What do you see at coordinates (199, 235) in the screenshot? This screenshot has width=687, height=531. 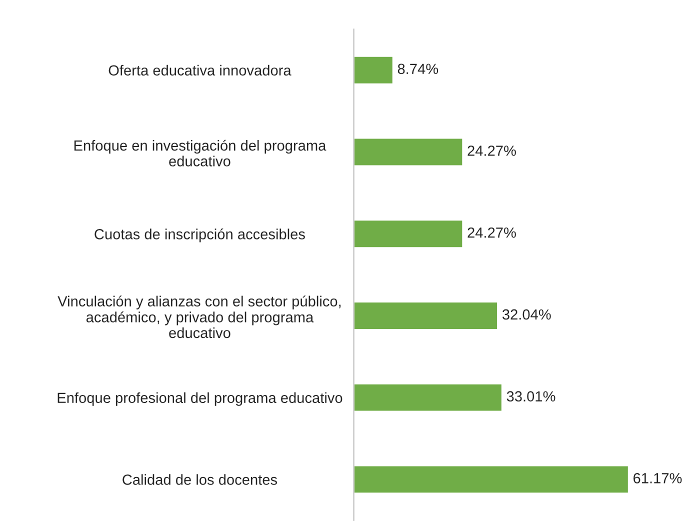 I see `y-tick-label: Cuotas de inscripción accesibles` at bounding box center [199, 235].